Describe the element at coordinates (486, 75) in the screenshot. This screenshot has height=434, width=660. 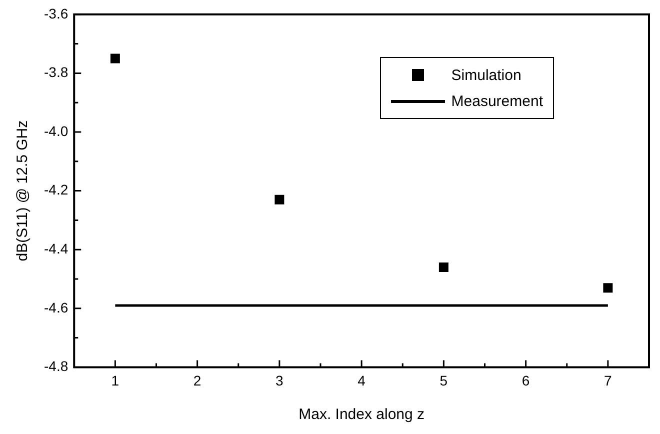
I see `legend-label: Simulation` at that location.